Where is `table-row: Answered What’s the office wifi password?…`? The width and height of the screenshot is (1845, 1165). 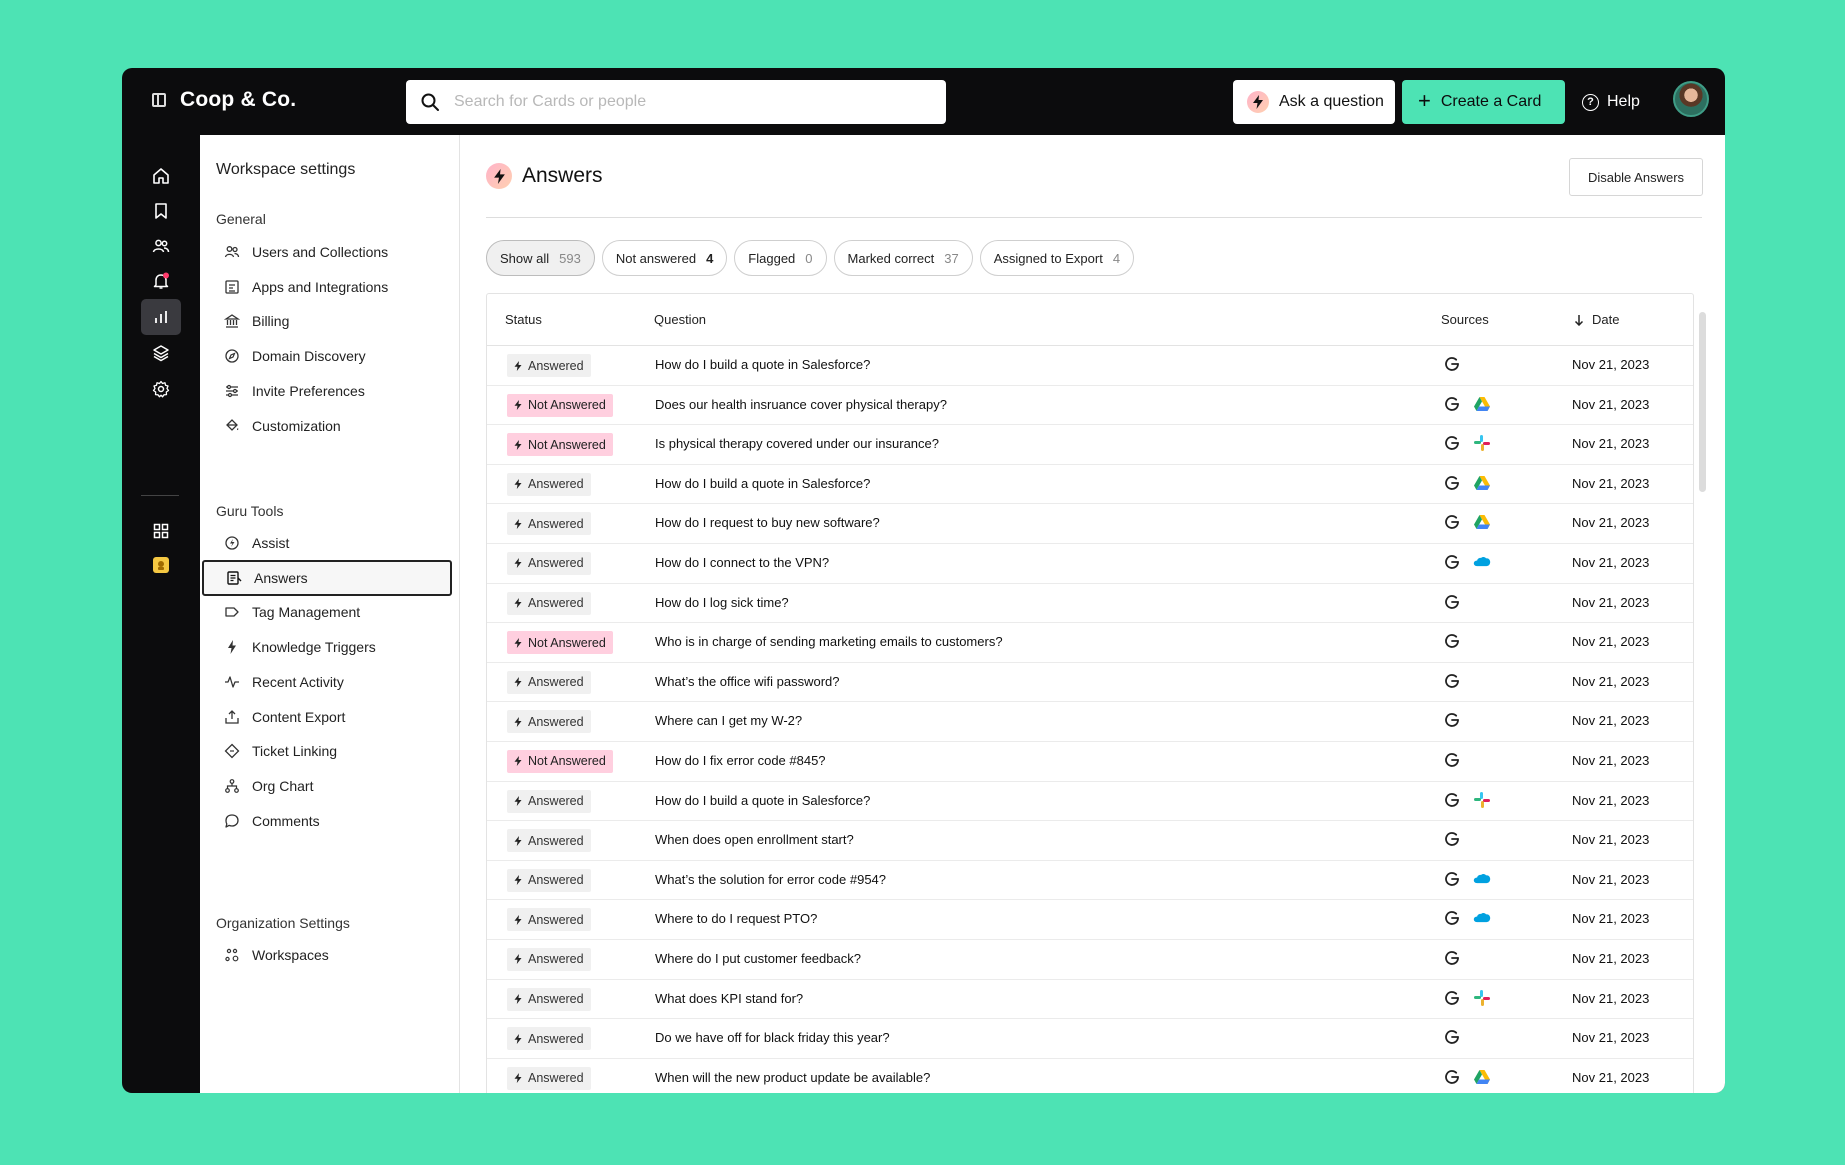 table-row: Answered What’s the office wifi password?… is located at coordinates (1090, 683).